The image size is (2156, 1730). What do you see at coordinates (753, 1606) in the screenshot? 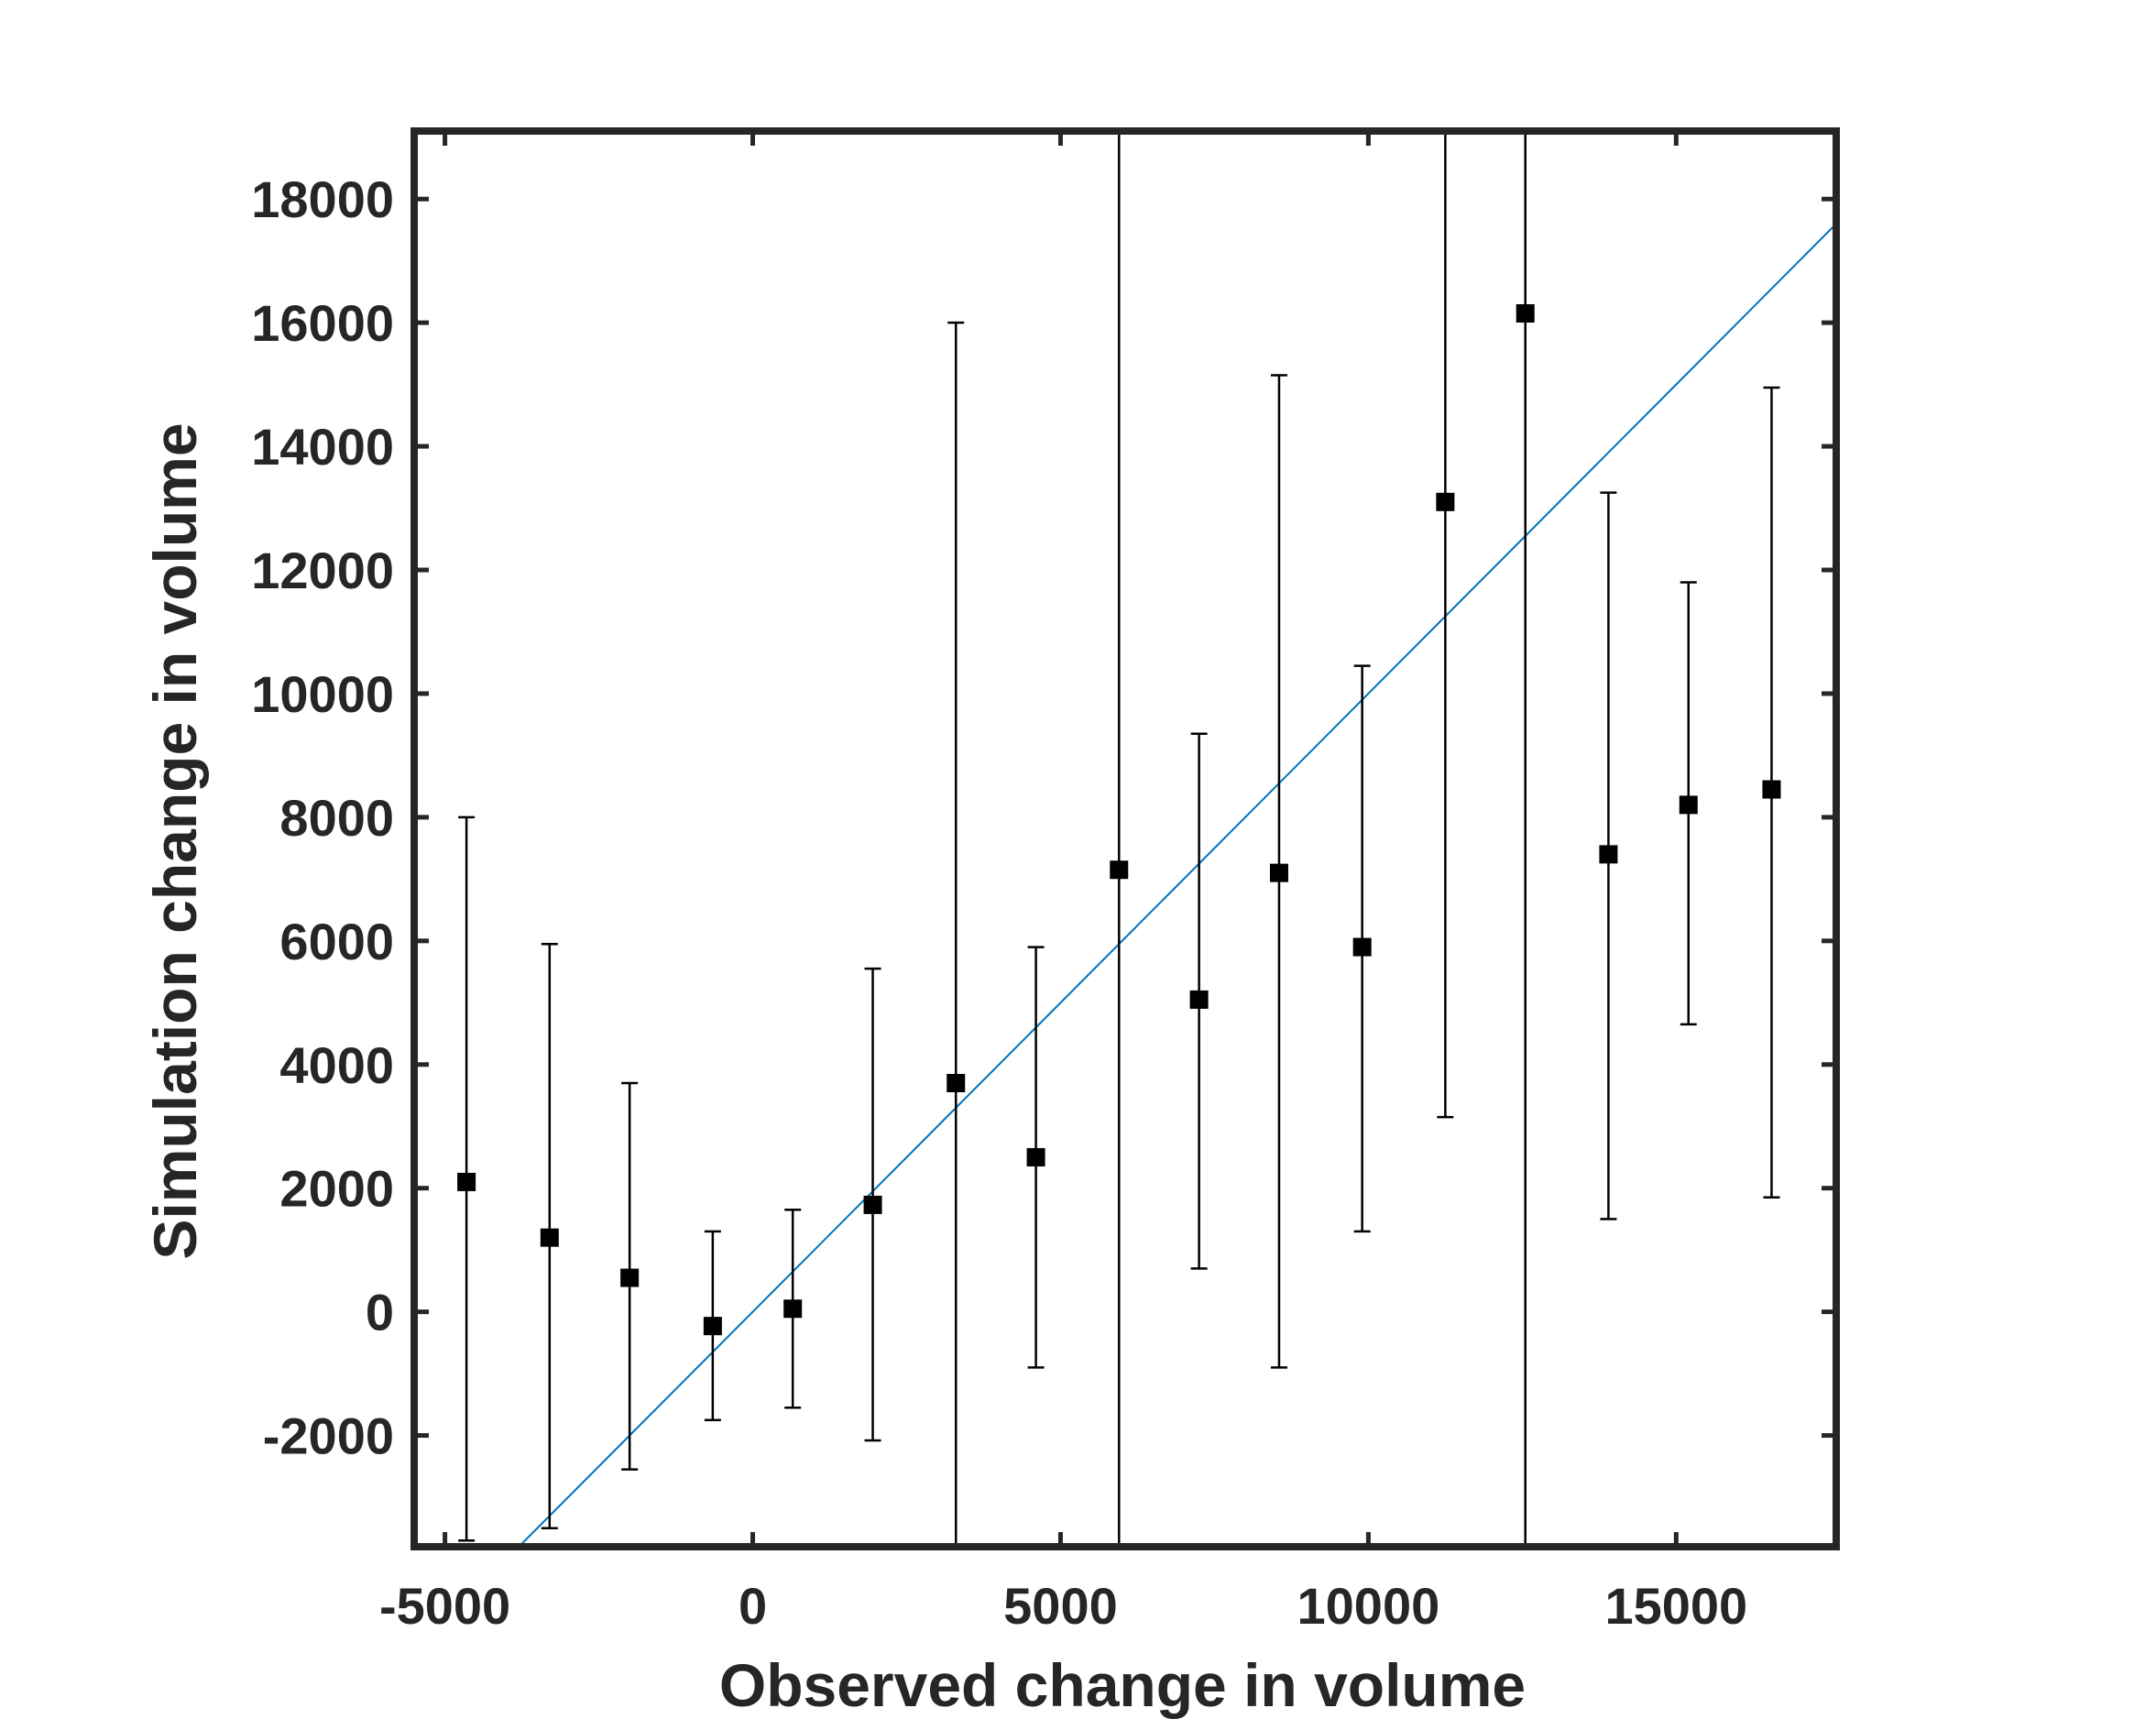
I see `x-tick-label: 0` at bounding box center [753, 1606].